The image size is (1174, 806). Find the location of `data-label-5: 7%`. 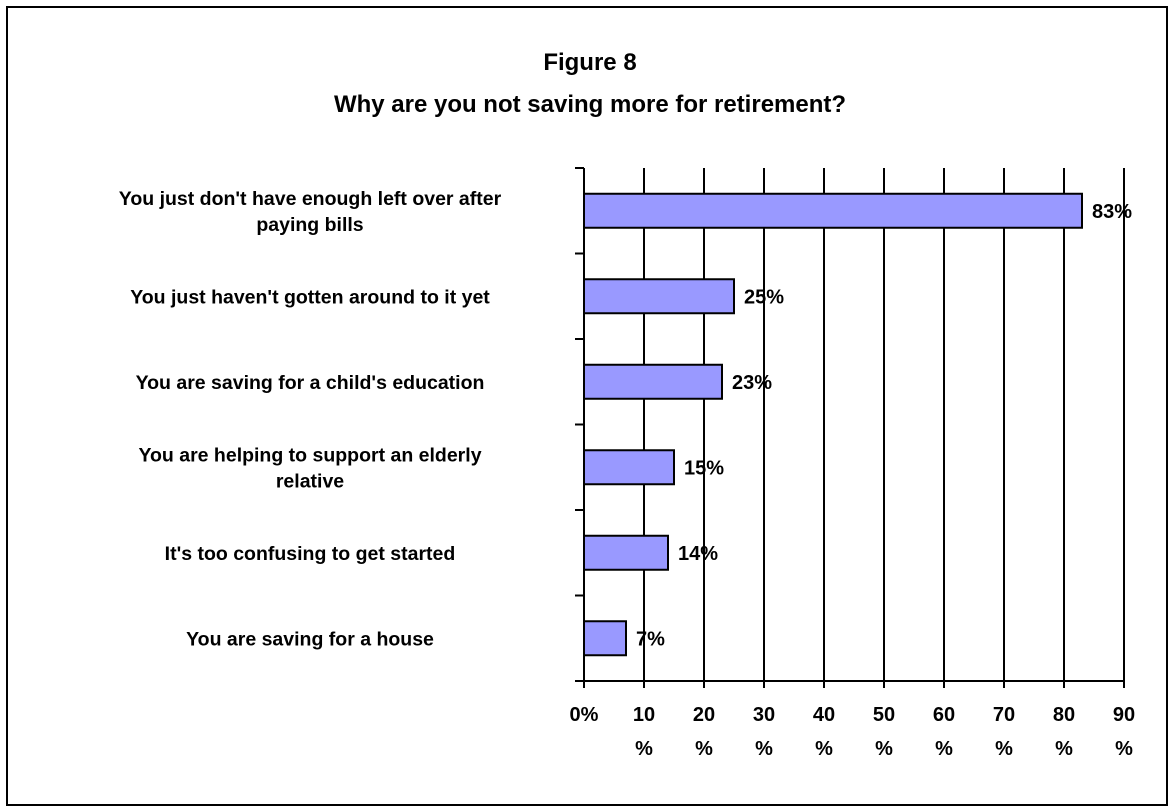

data-label-5: 7% is located at coordinates (650, 639).